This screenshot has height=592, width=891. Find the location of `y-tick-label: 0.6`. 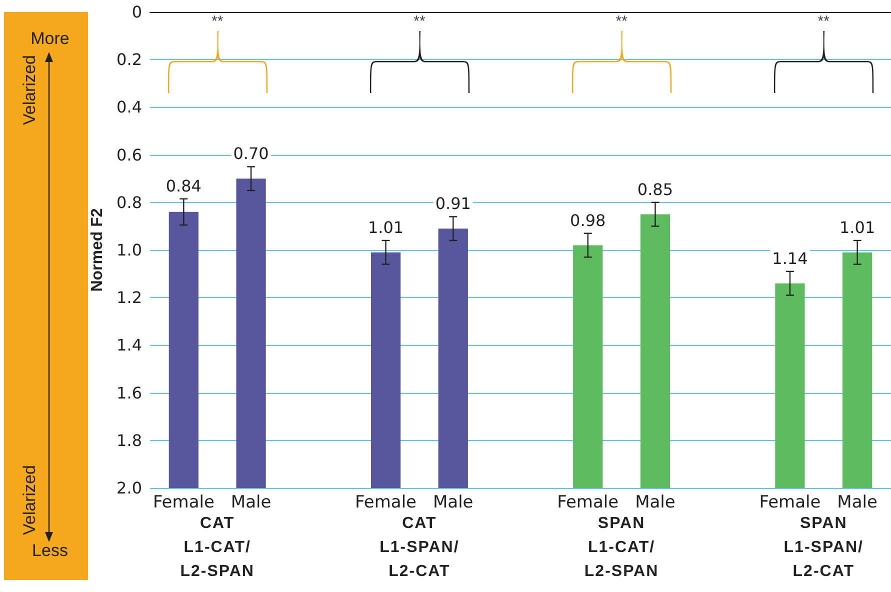

y-tick-label: 0.6 is located at coordinates (129, 154).